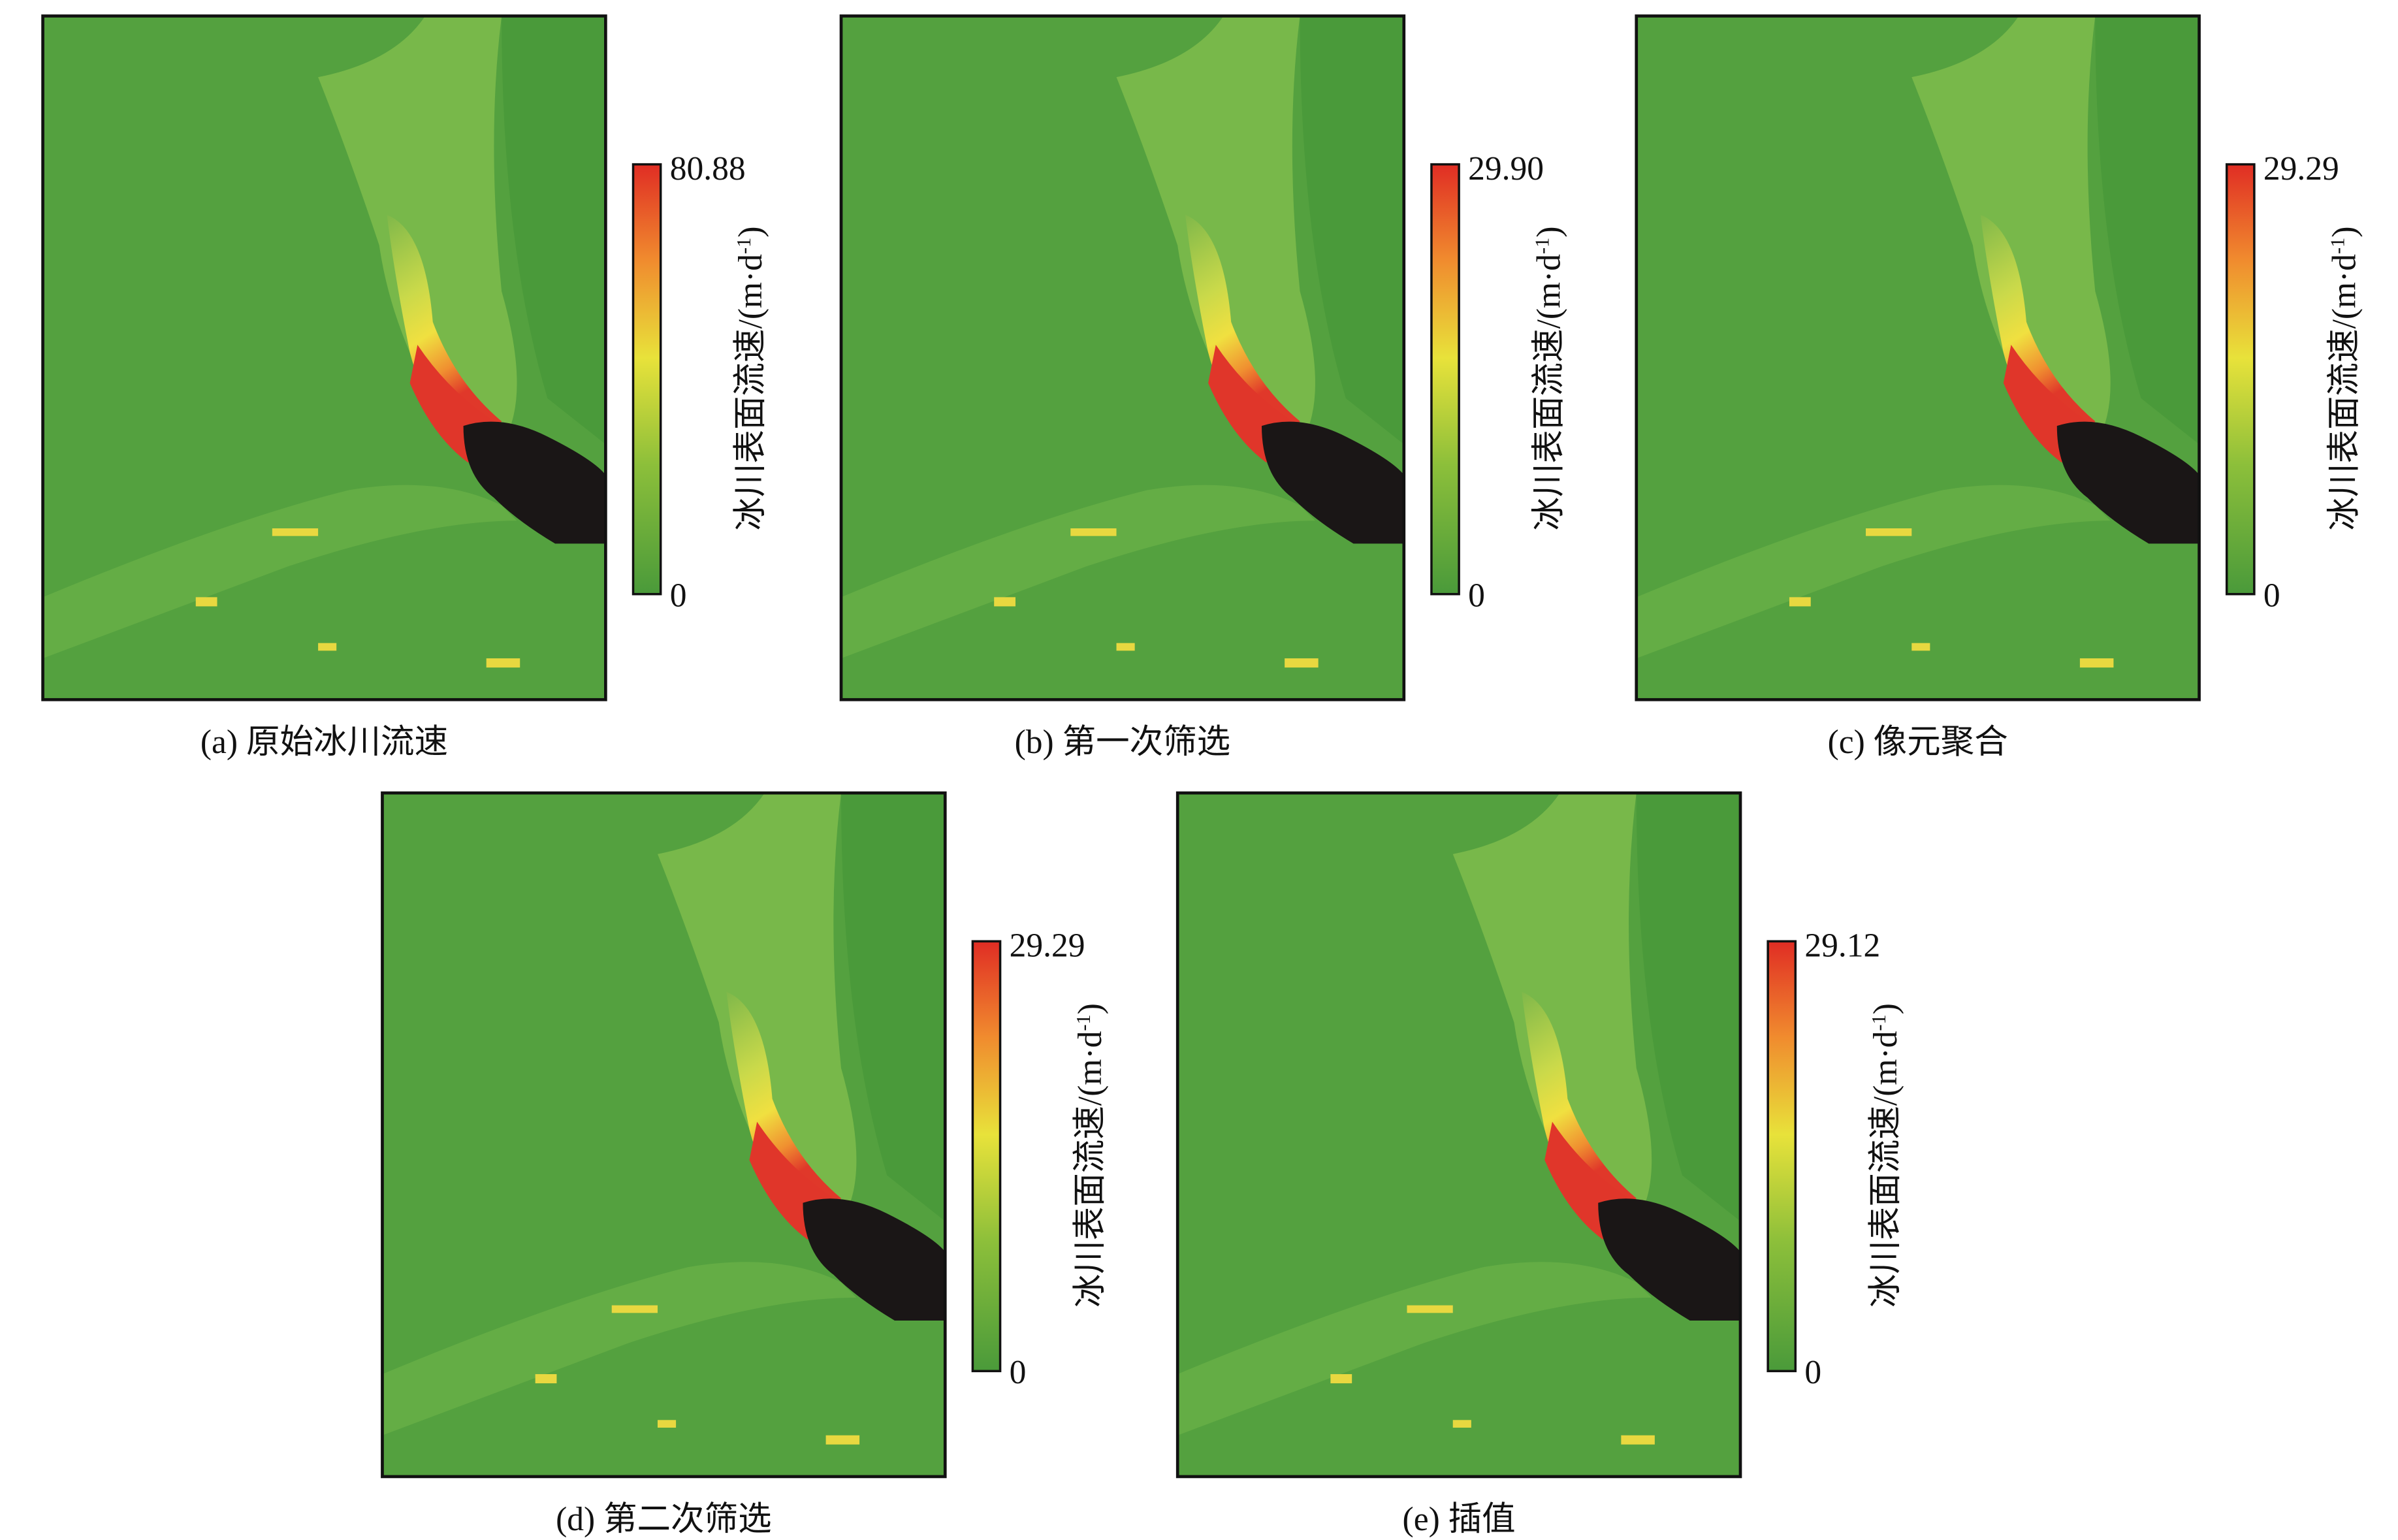 The height and width of the screenshot is (1540, 2398). Describe the element at coordinates (1918, 742) in the screenshot. I see `caption: (c) 像元聚合` at that location.